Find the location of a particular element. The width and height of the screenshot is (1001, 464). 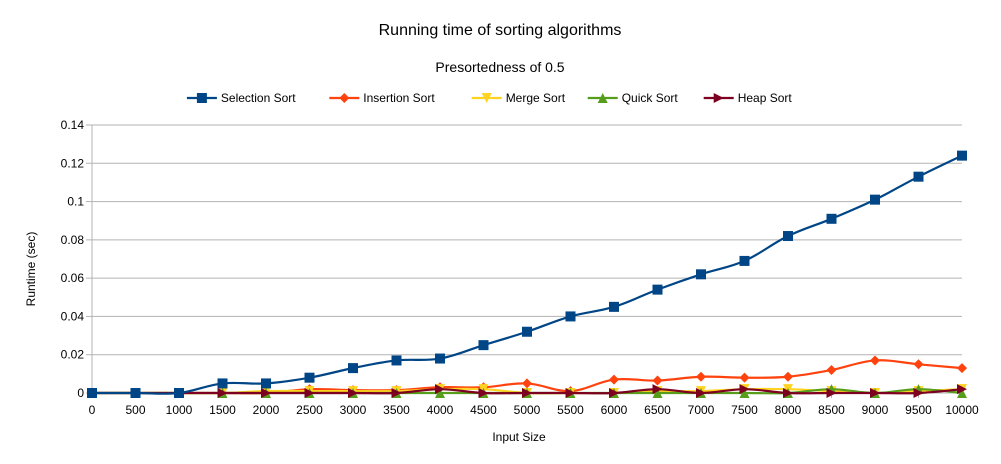

legend-label: Insertion Sort is located at coordinates (399, 98).